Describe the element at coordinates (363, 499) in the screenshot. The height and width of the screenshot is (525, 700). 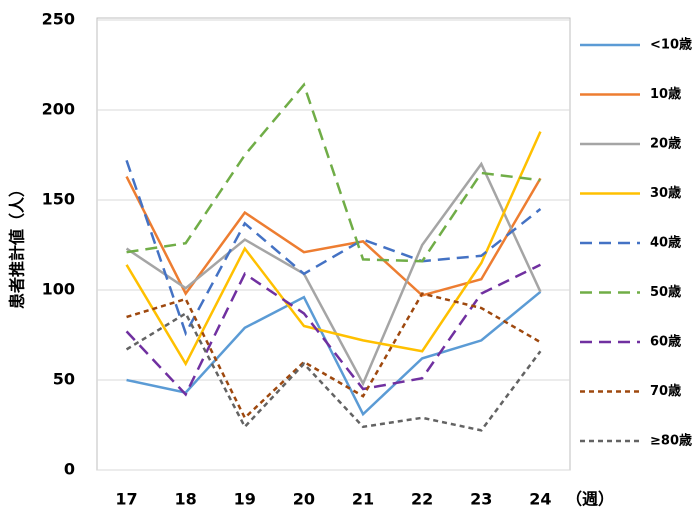
I see `x-tick-label: 21` at that location.